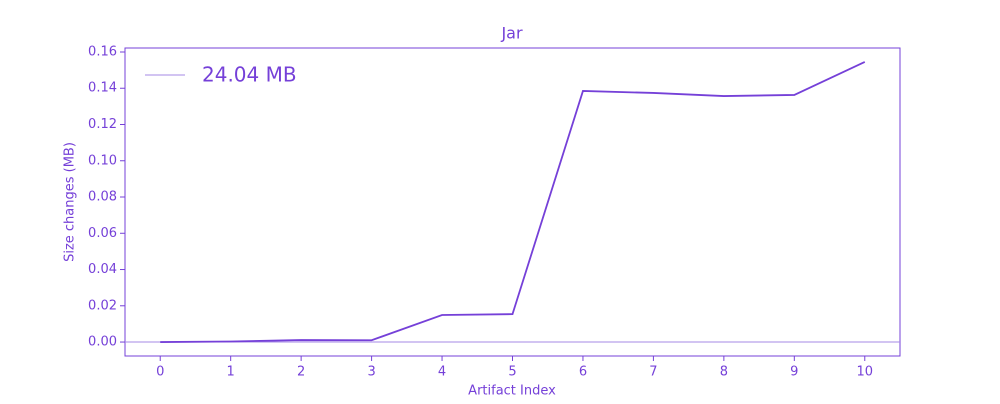 This screenshot has width=1000, height=404. I want to click on y-tick-label: 0.02, so click(102, 305).